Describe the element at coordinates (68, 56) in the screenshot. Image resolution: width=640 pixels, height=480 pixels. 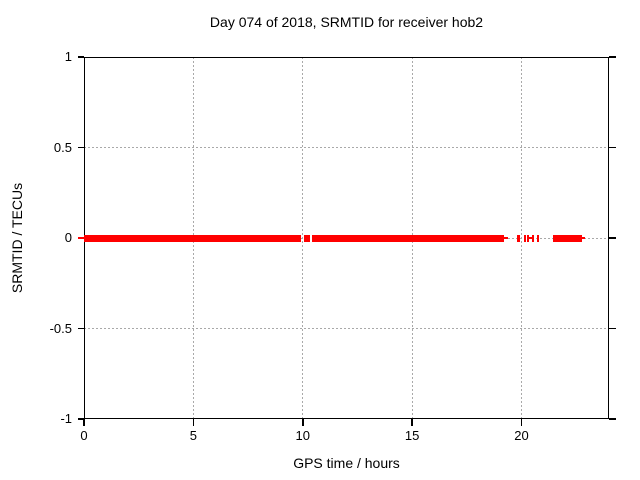
I see `y-tick-label: 1` at that location.